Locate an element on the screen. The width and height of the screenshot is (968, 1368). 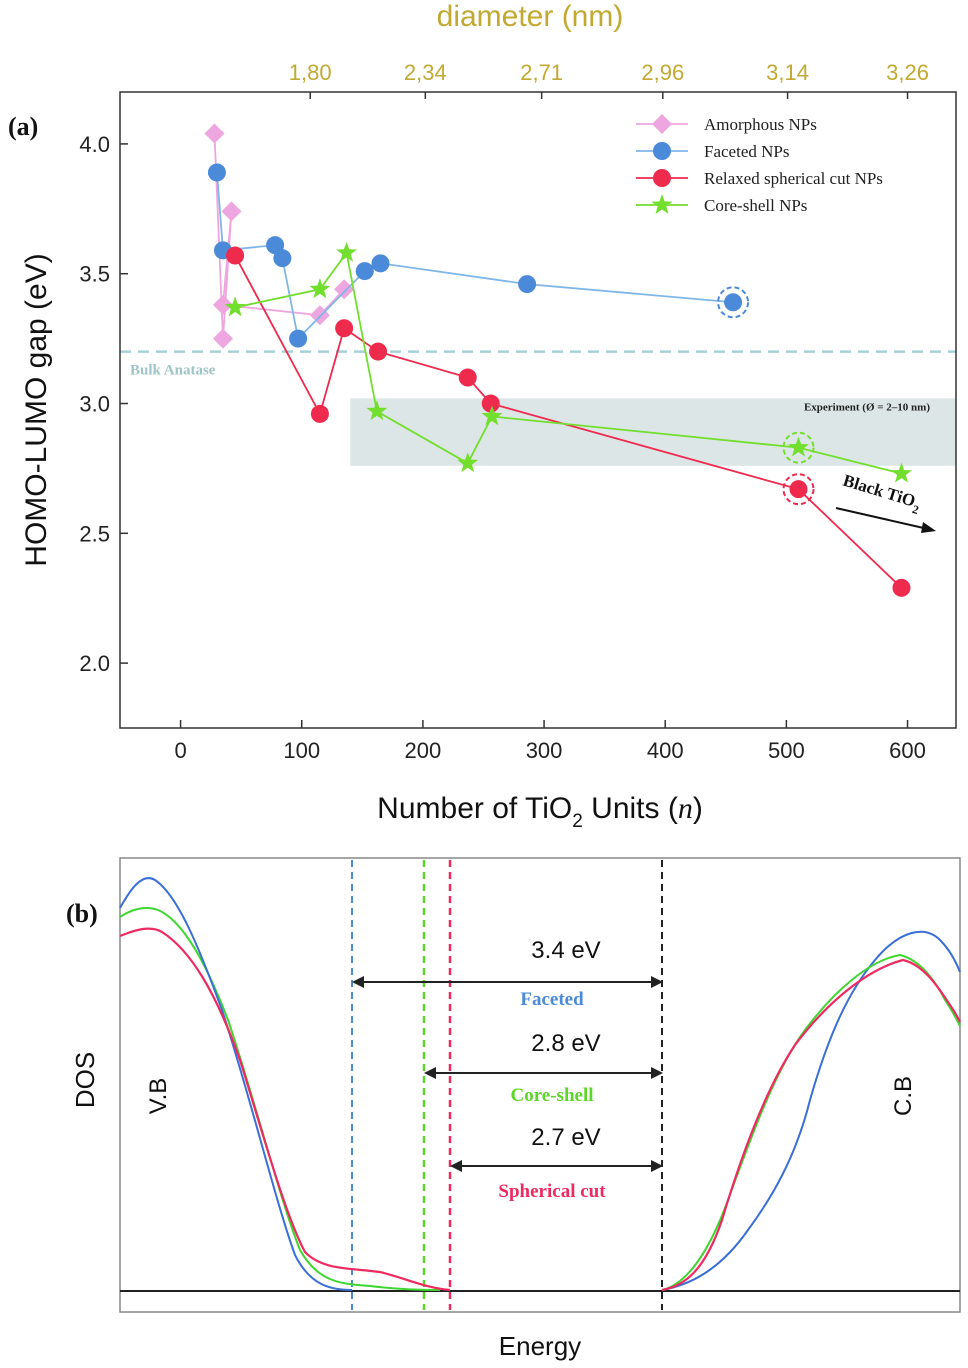
core-shell-gap-value: 2.8 eV is located at coordinates (565, 1043).